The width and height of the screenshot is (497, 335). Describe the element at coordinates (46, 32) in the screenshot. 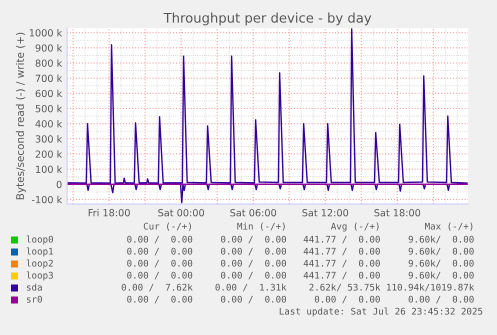

I see `y-tick-label: 1000 k` at that location.